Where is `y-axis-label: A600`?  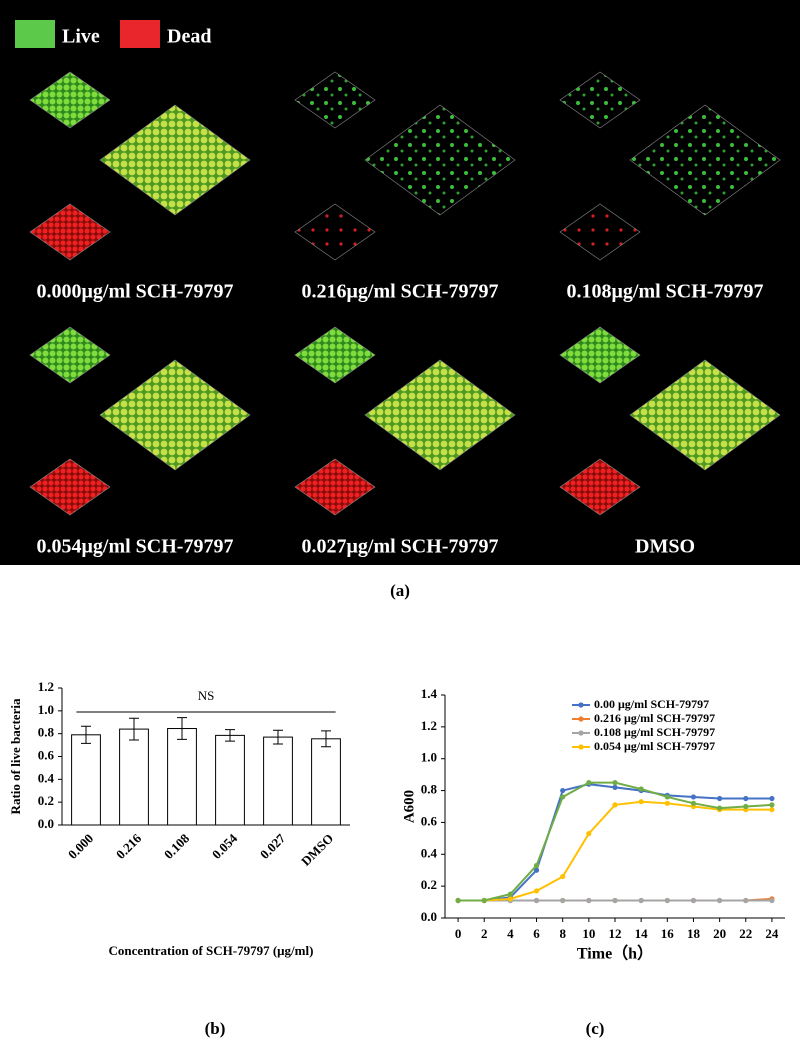
y-axis-label: A600 is located at coordinates (409, 806).